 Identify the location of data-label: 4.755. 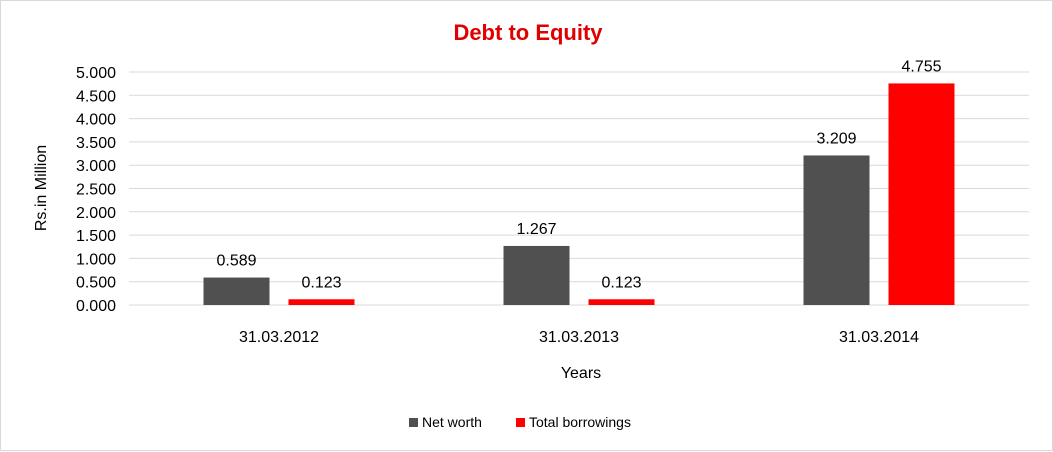
(921, 66).